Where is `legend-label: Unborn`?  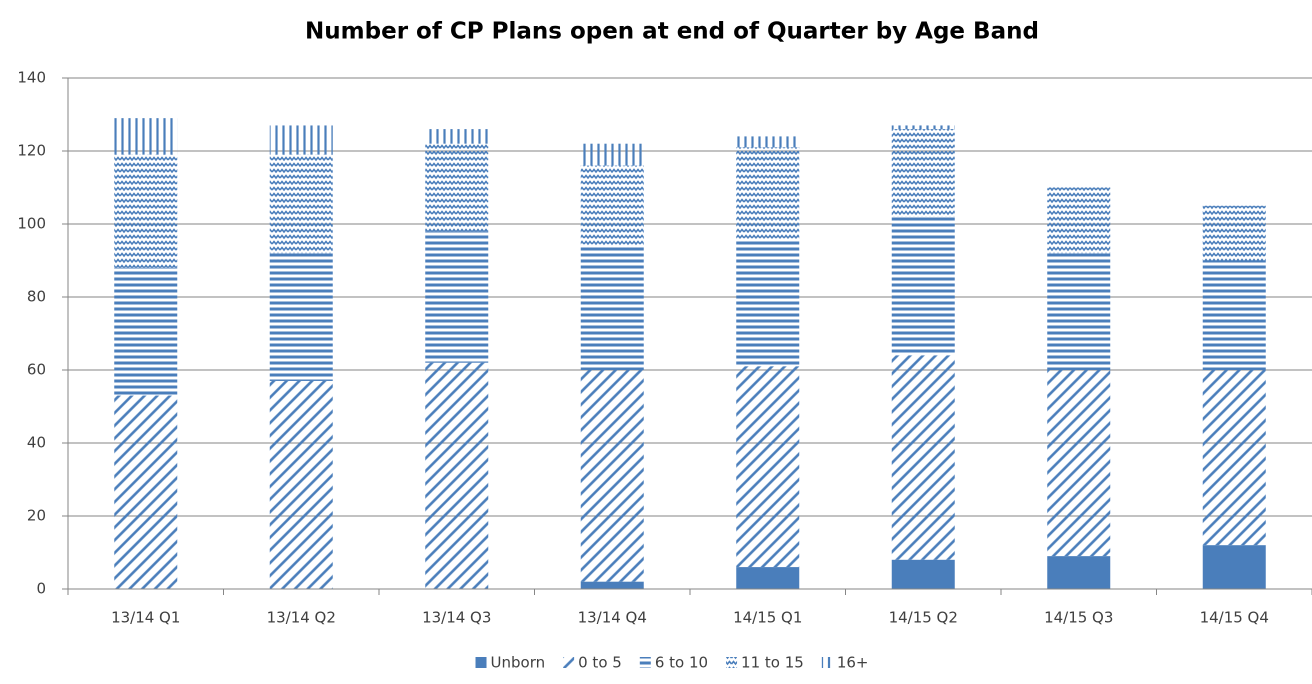 legend-label: Unborn is located at coordinates (518, 663).